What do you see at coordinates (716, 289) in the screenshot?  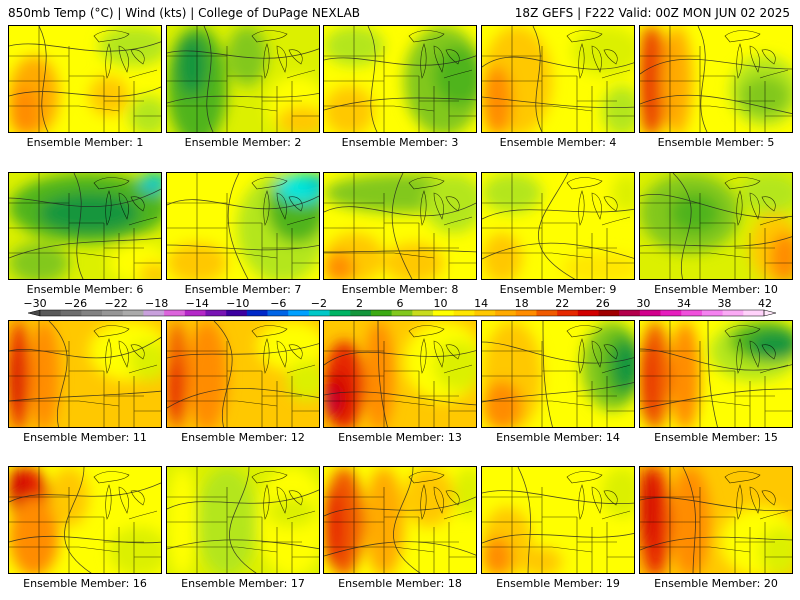 I see `ensemble-member-caption: Ensemble Member: 10` at bounding box center [716, 289].